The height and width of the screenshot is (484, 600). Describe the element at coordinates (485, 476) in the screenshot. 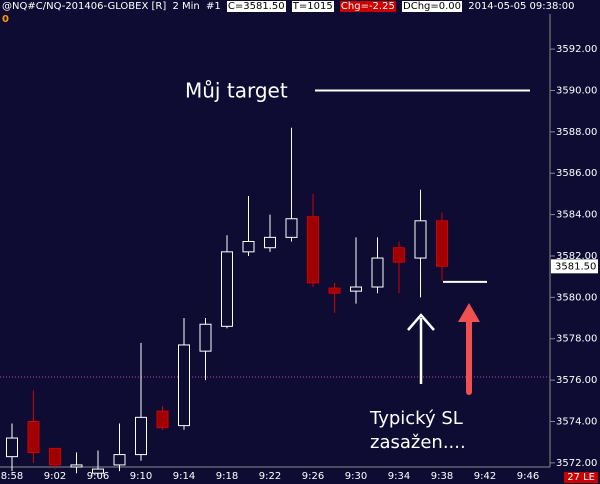

I see `x-tick-label: 9:42` at that location.